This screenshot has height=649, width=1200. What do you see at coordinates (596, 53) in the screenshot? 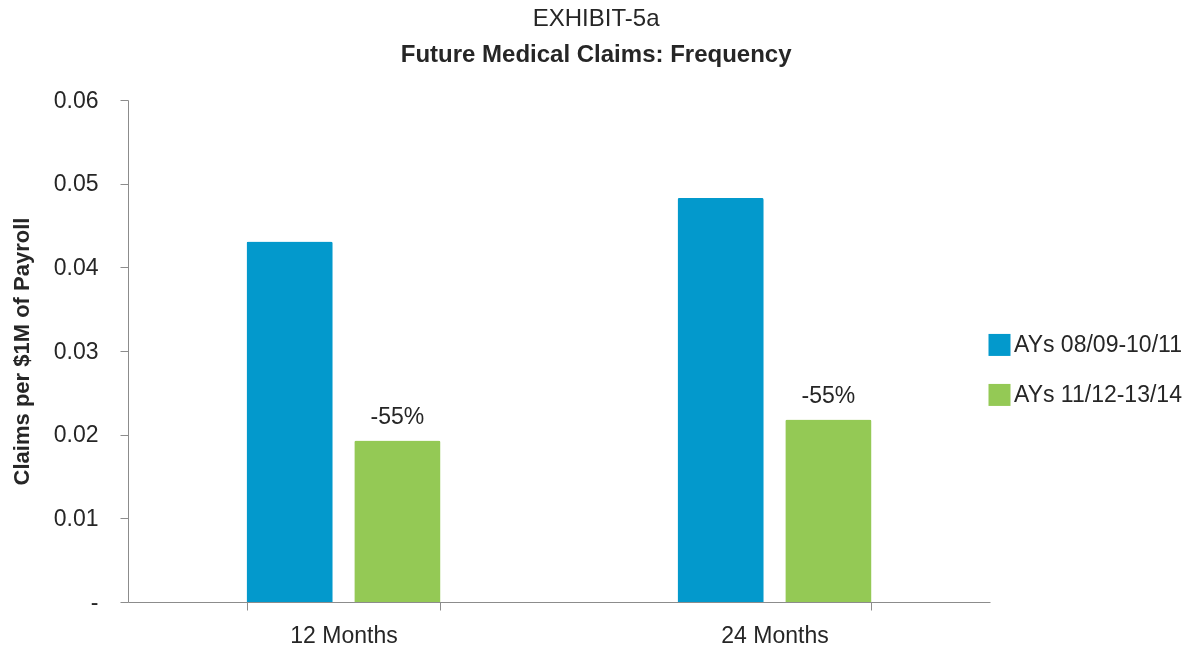
I see `chart-subtitle: Future Medical Claims: Frequency` at bounding box center [596, 53].